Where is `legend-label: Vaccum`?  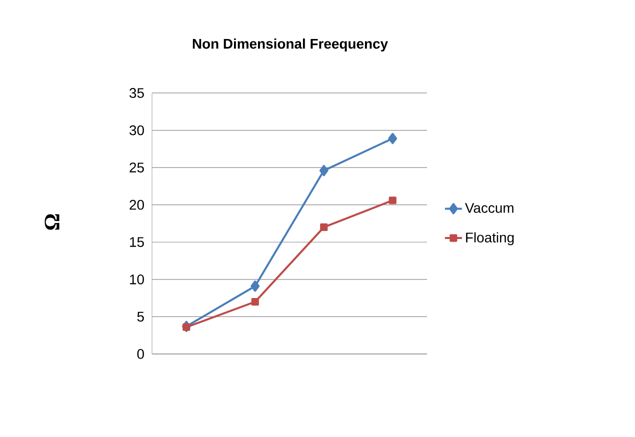
legend-label: Vaccum is located at coordinates (489, 208).